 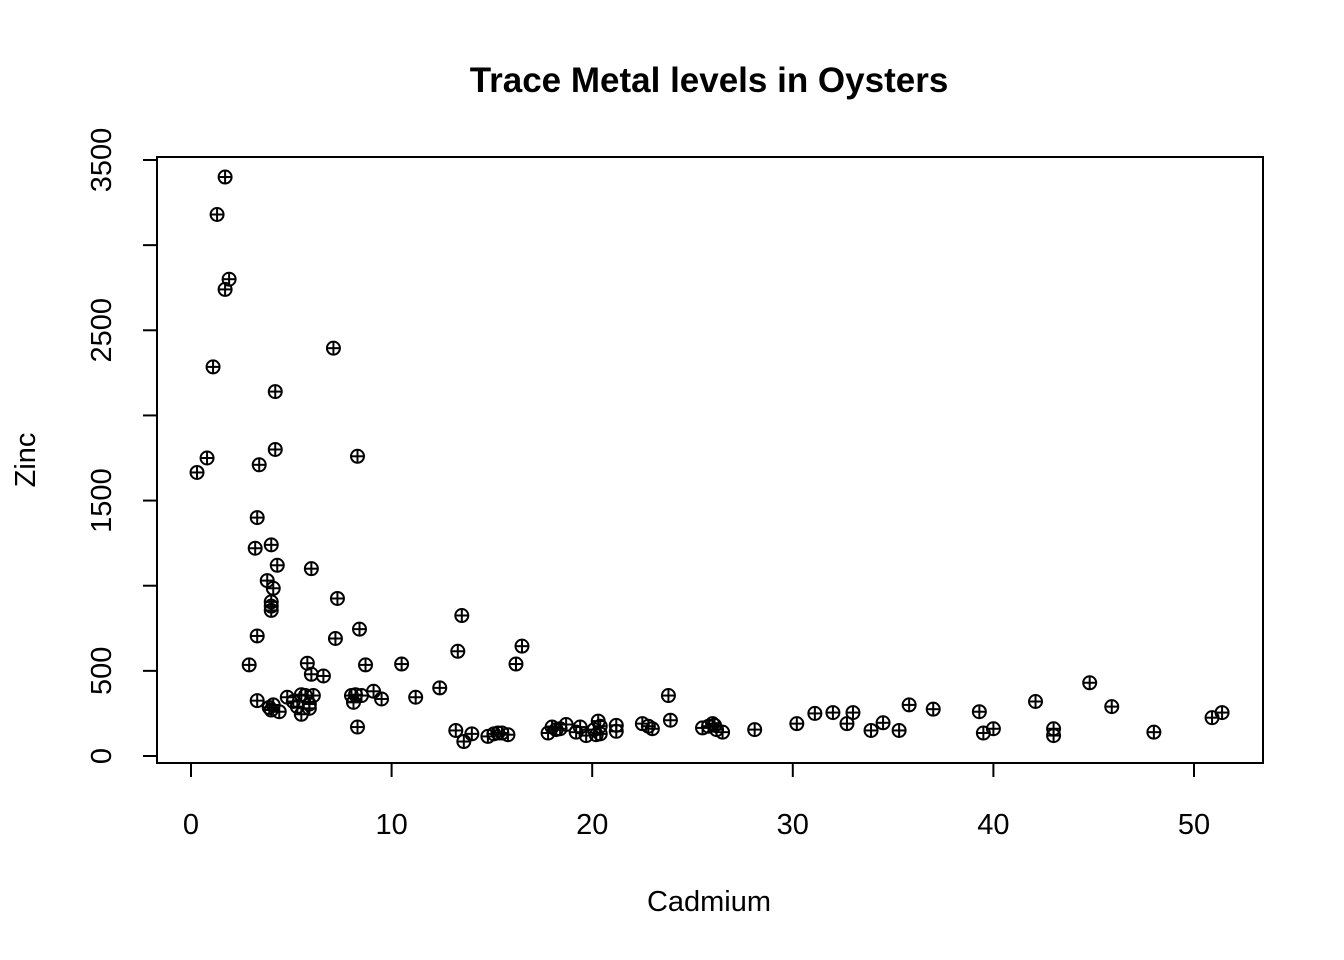 I want to click on y-tick-label: 500, so click(x=102, y=671).